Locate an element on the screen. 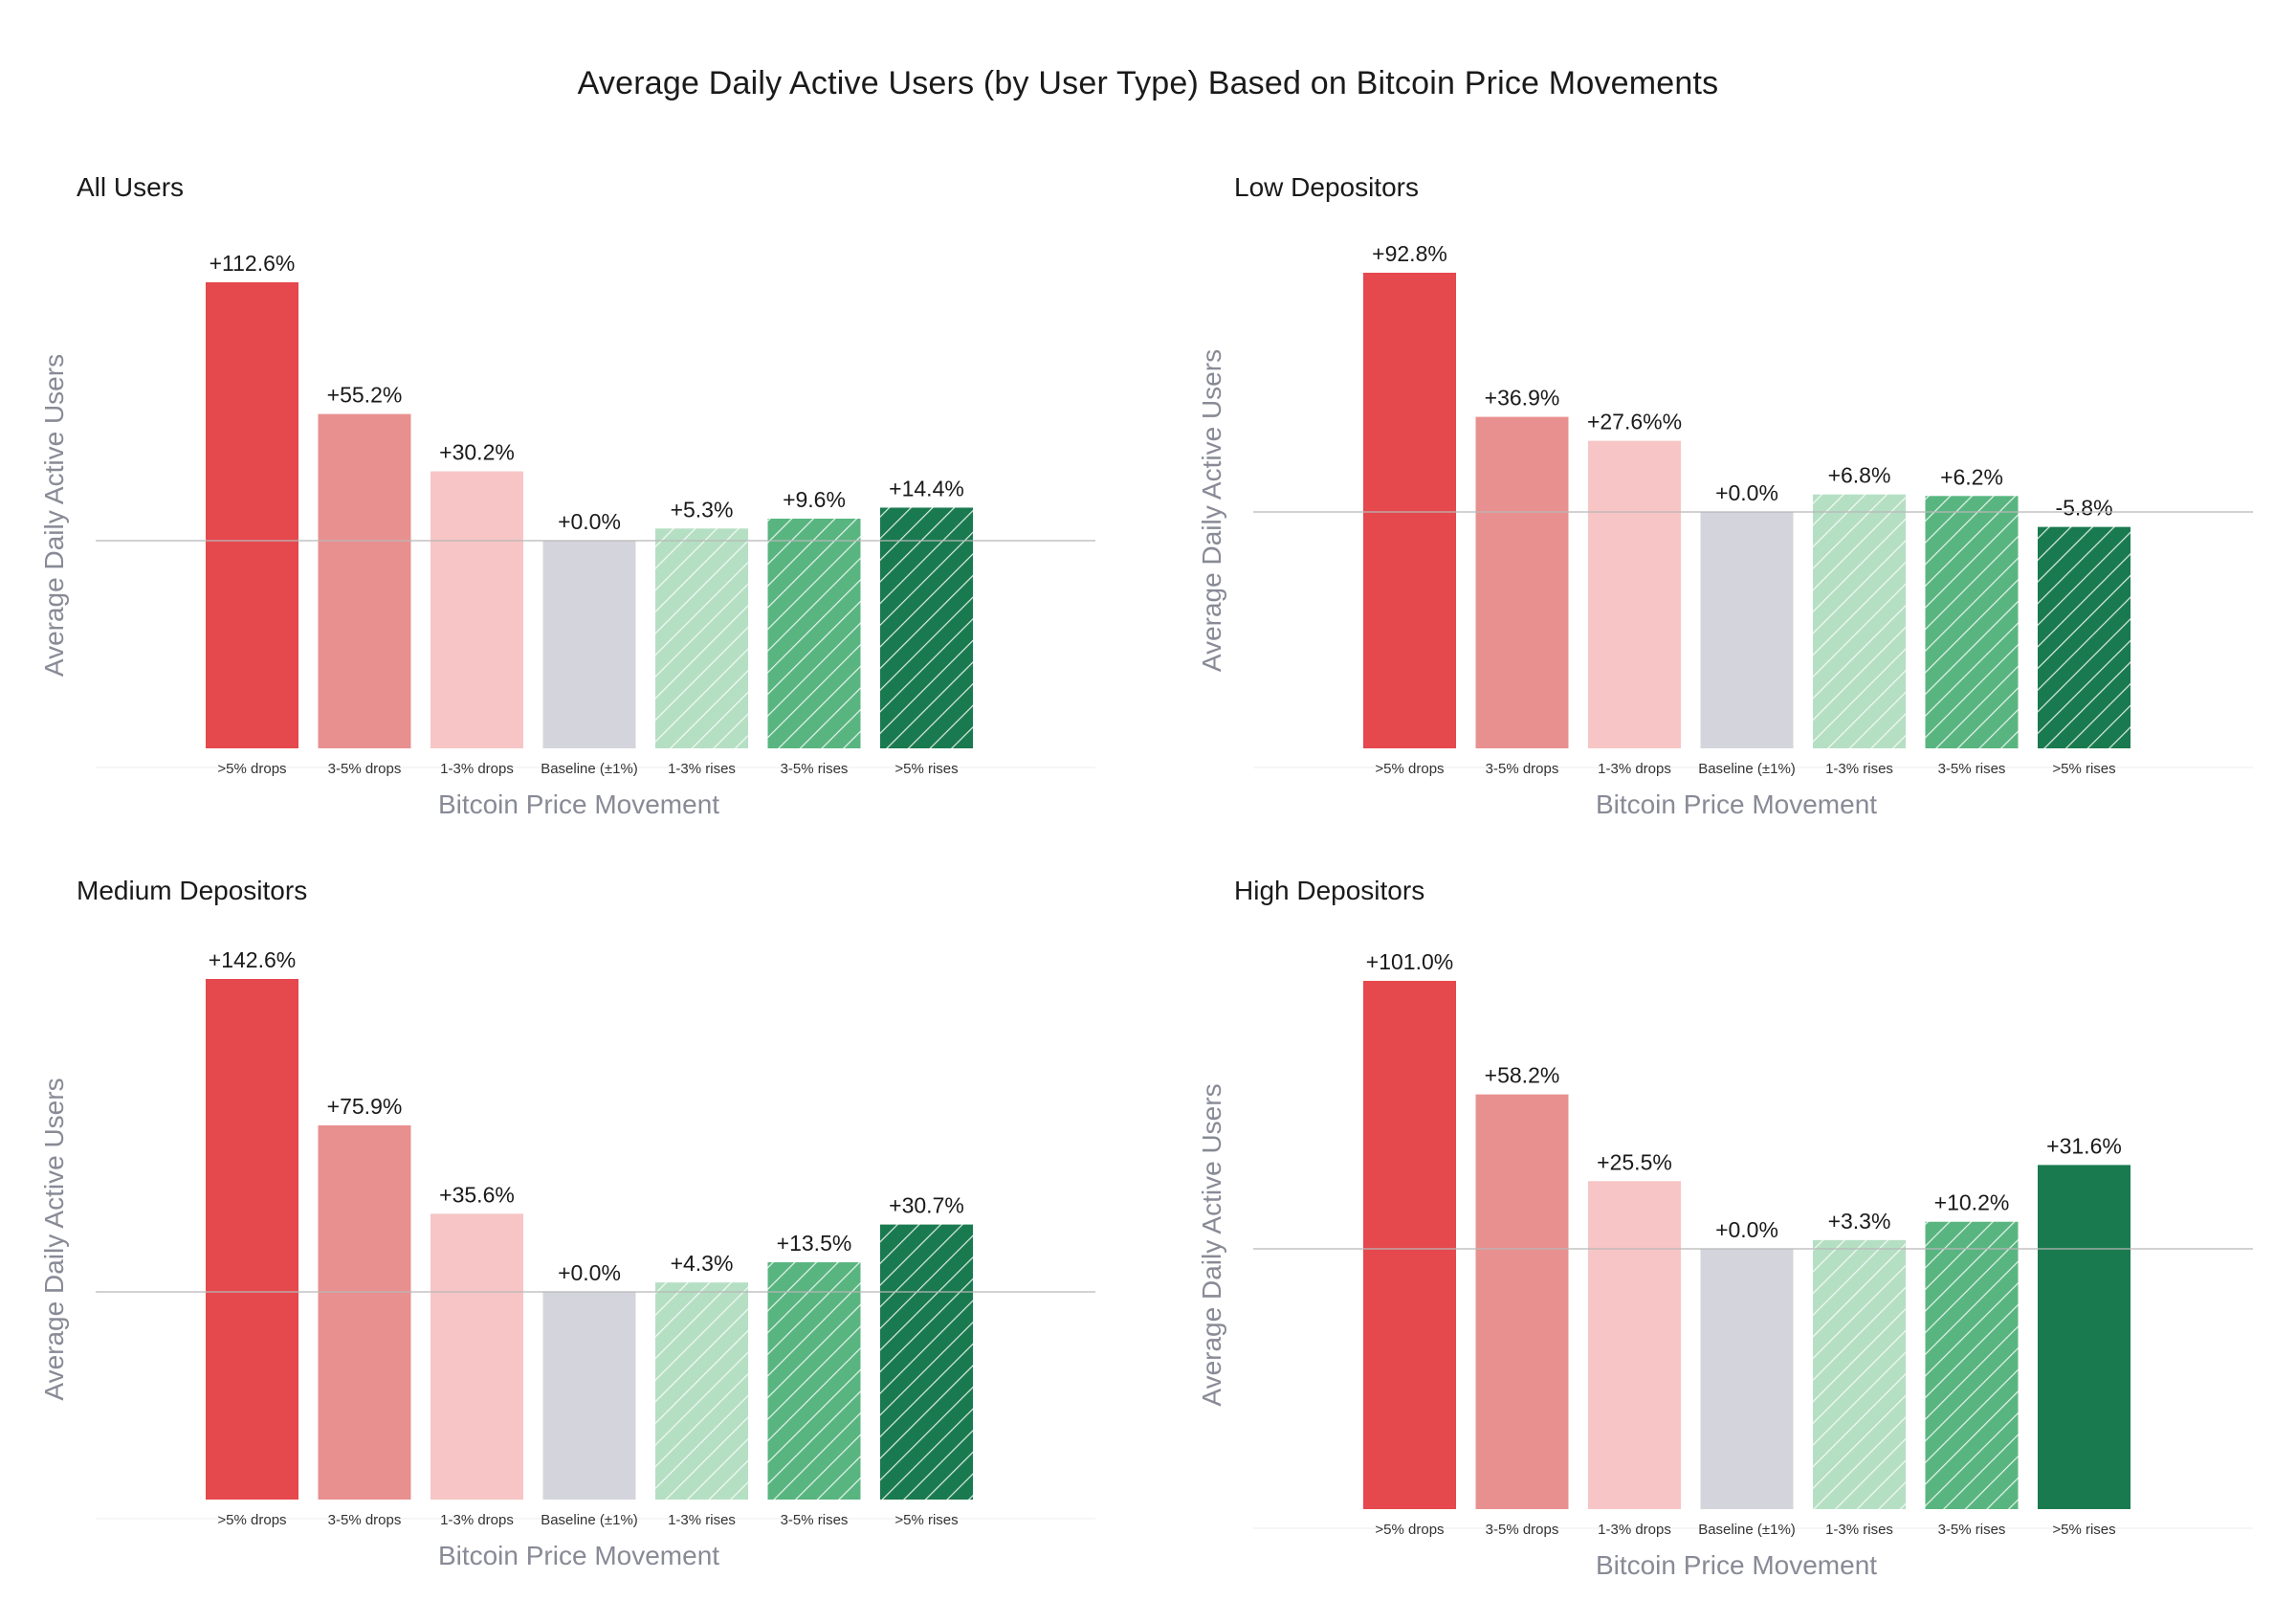 The height and width of the screenshot is (1623, 2296). panel-title: All Users is located at coordinates (131, 187).